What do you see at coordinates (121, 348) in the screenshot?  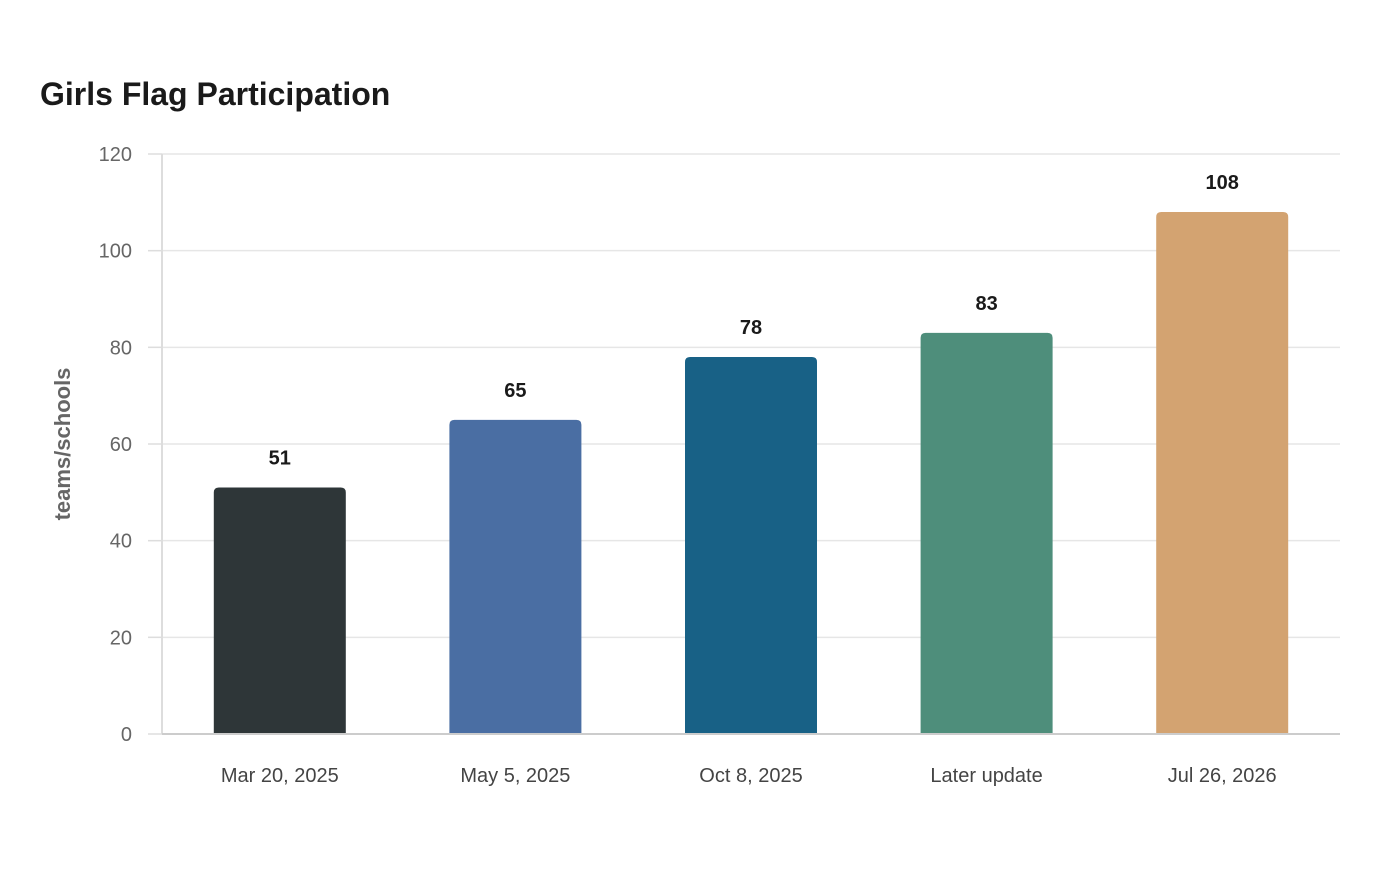 I see `y-tick-label: 80` at bounding box center [121, 348].